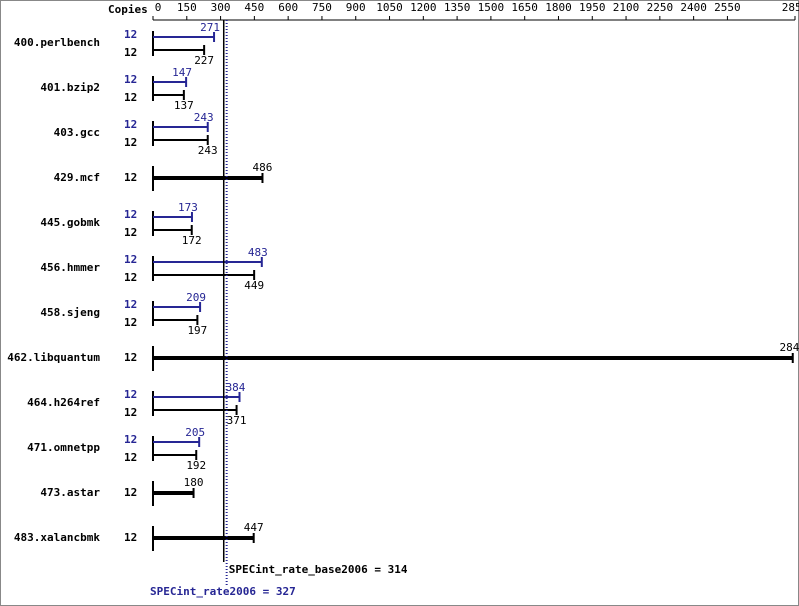  I want to click on value-label: 137, so click(184, 105).